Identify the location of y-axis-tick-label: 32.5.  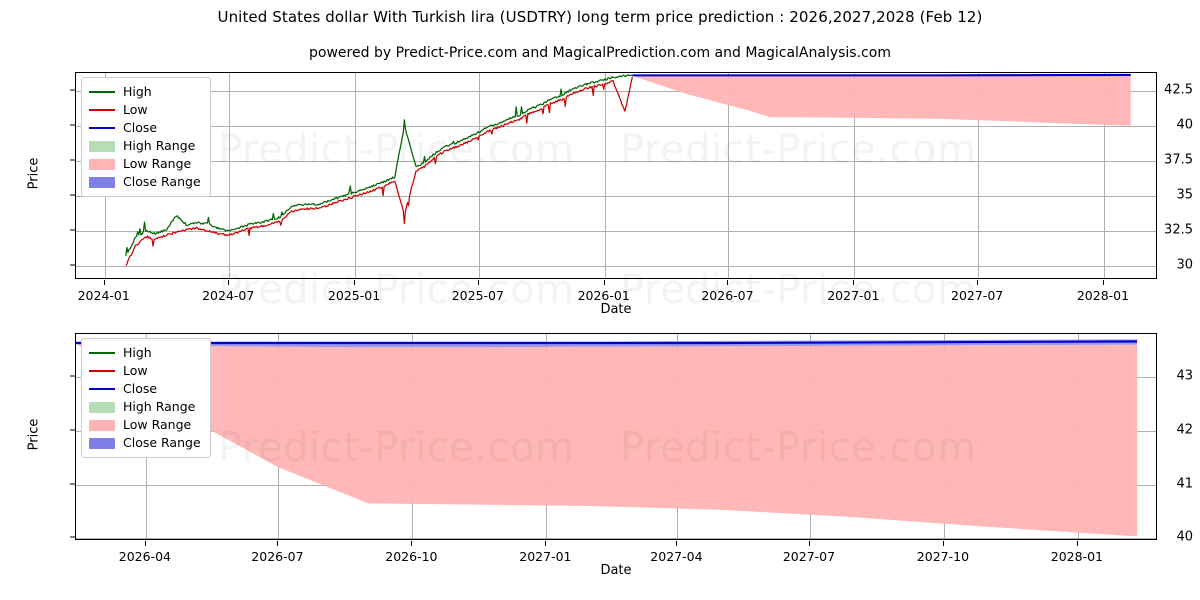
(1178, 230).